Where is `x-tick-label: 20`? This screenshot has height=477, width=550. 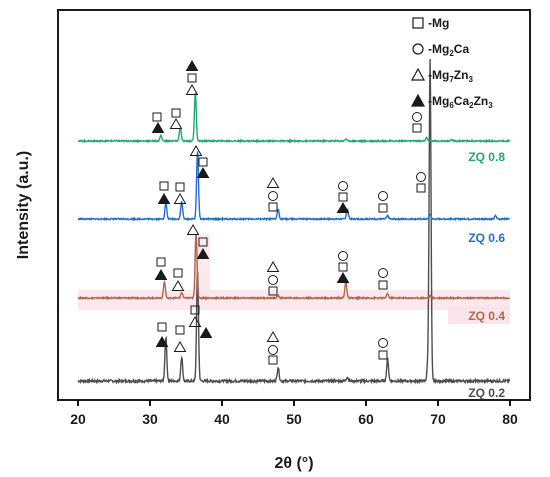 x-tick-label: 20 is located at coordinates (78, 419).